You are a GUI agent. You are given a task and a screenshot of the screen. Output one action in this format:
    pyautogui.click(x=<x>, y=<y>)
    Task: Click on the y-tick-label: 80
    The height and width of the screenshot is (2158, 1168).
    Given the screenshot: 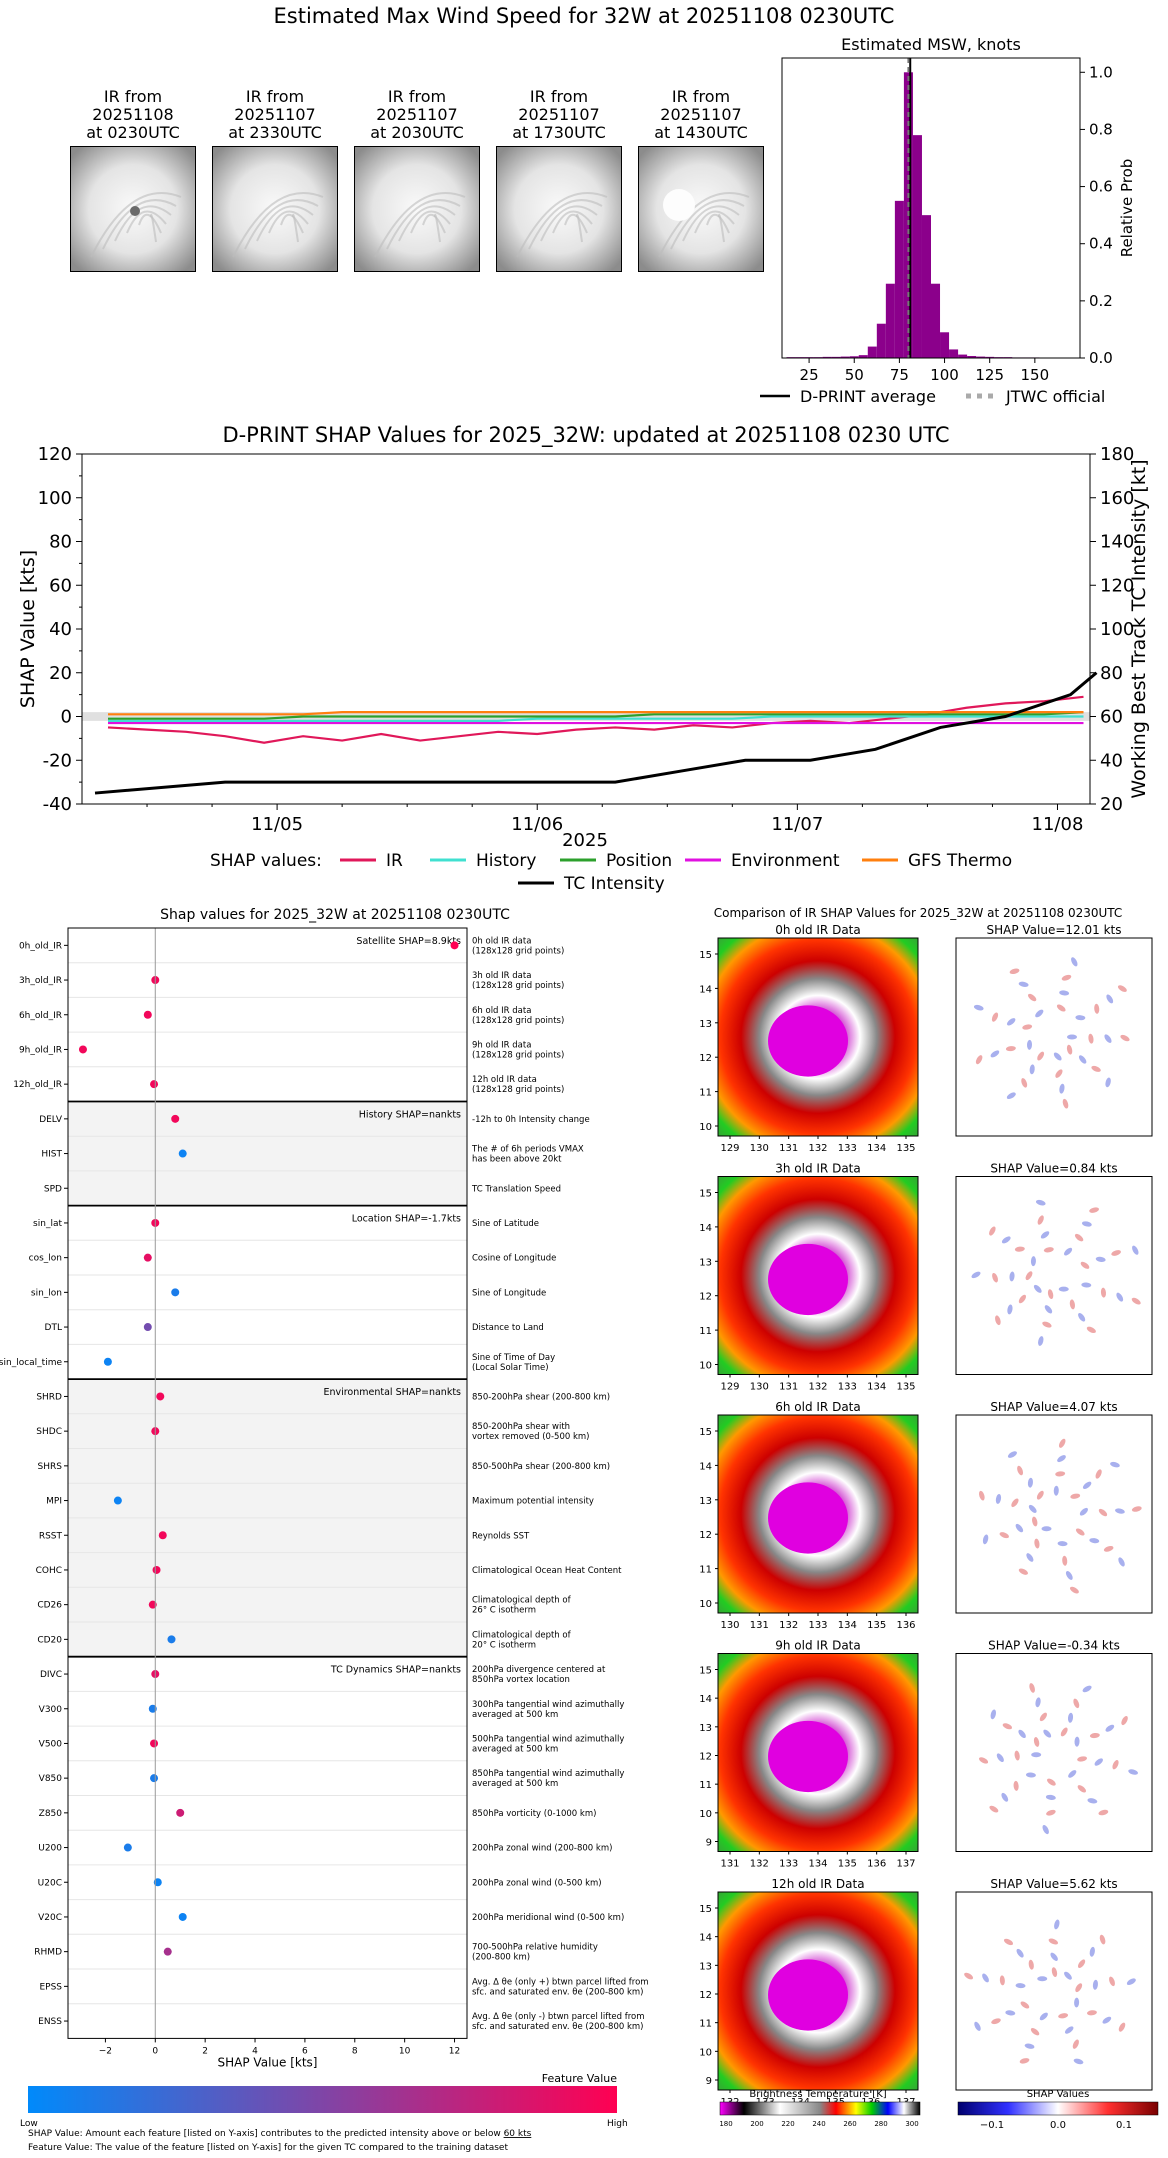 What is the action you would take?
    pyautogui.click(x=60, y=542)
    